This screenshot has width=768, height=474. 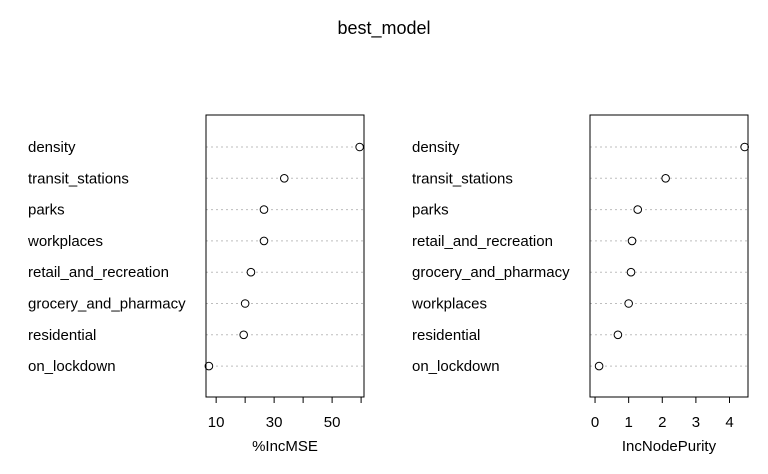 I want to click on x-axis-title: %IncMSE, so click(x=285, y=446).